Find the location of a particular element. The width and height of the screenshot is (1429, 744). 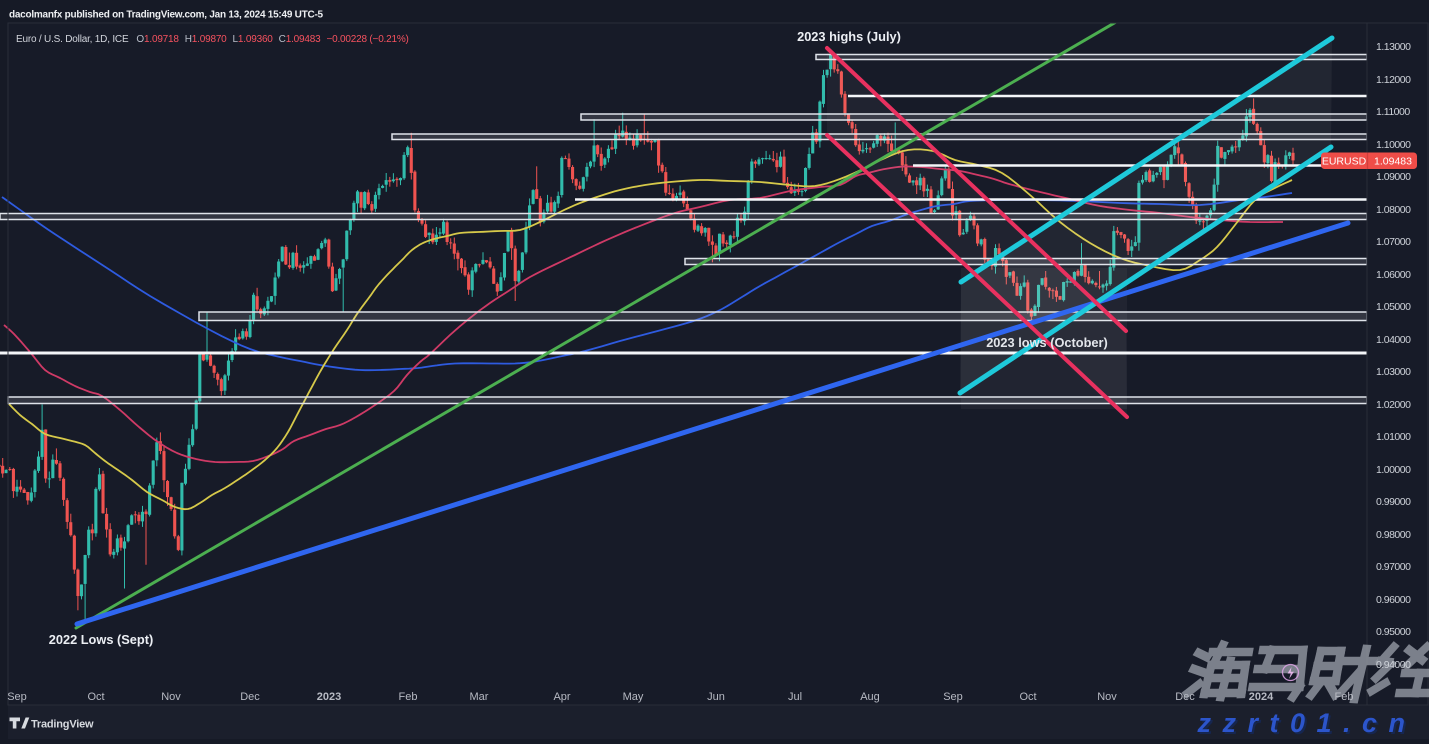

svg-text: 1.02000 is located at coordinates (1393, 405).